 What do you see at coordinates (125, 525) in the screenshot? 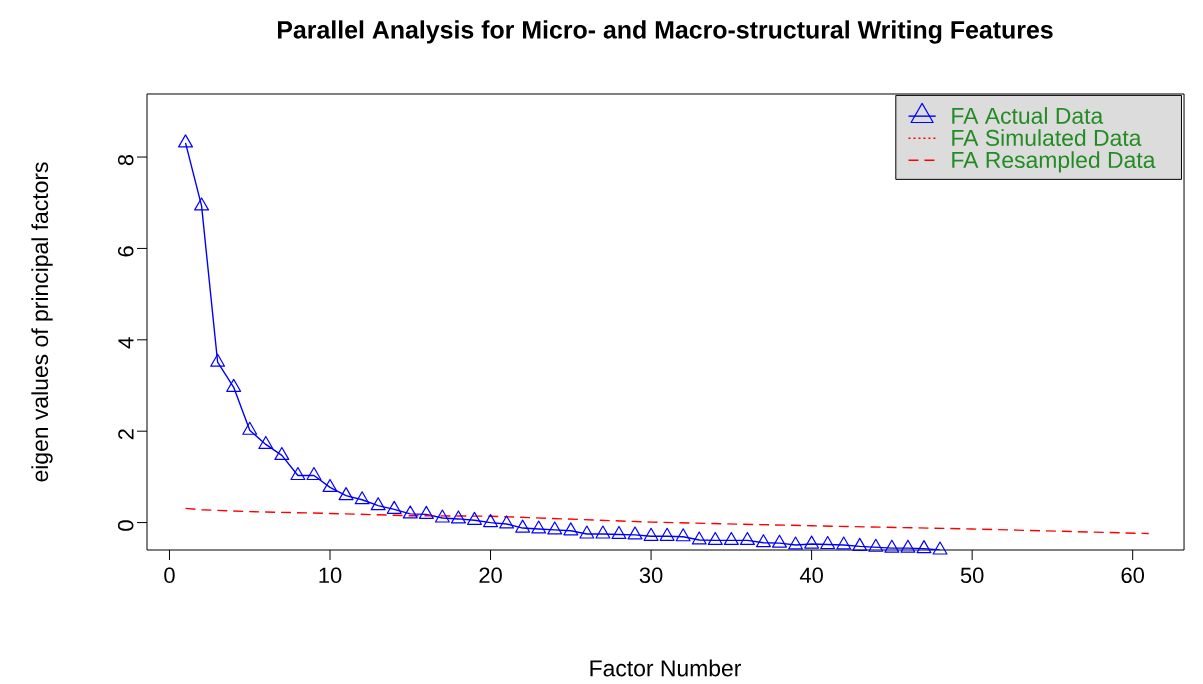
I see `y-tick-label: 0` at bounding box center [125, 525].